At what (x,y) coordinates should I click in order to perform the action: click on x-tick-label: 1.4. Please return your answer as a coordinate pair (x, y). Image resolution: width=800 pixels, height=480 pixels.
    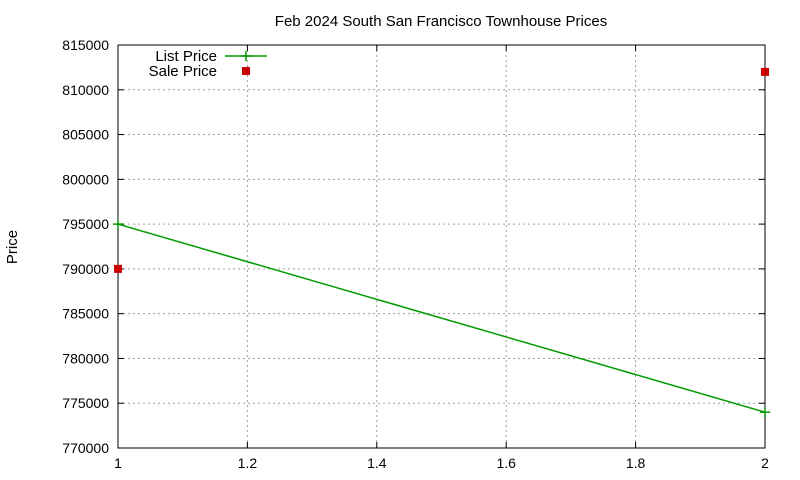
    Looking at the image, I should click on (377, 463).